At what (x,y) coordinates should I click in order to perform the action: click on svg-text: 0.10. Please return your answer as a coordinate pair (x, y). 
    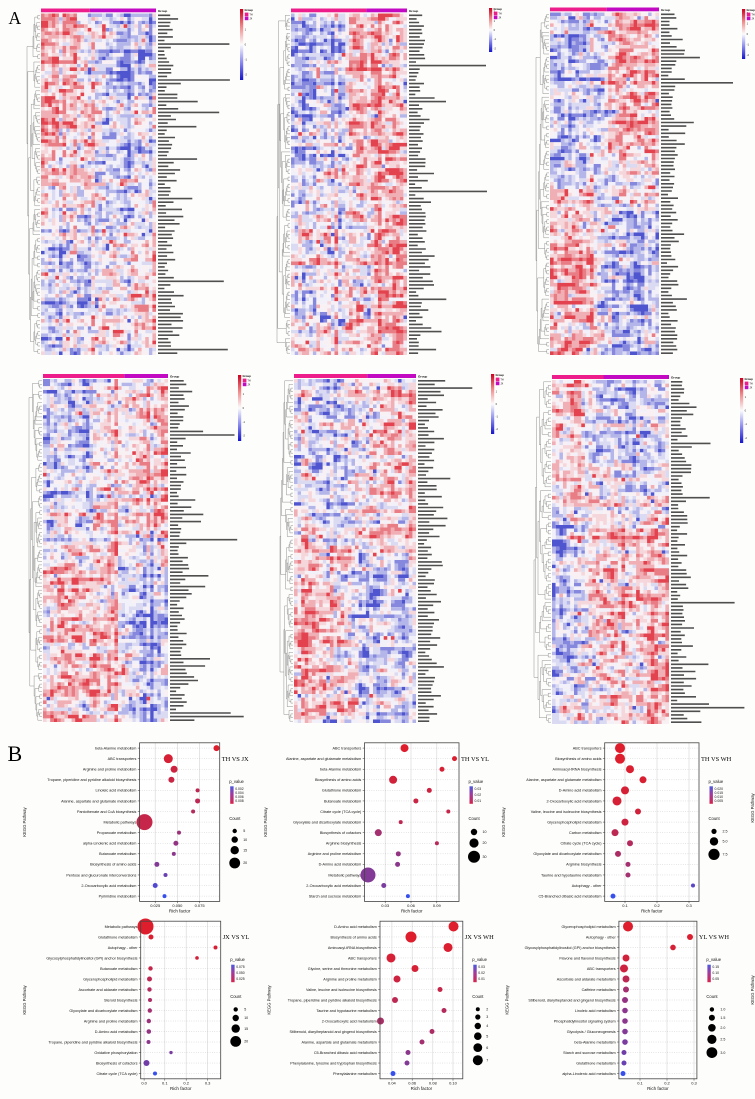
    Looking at the image, I should click on (453, 1083).